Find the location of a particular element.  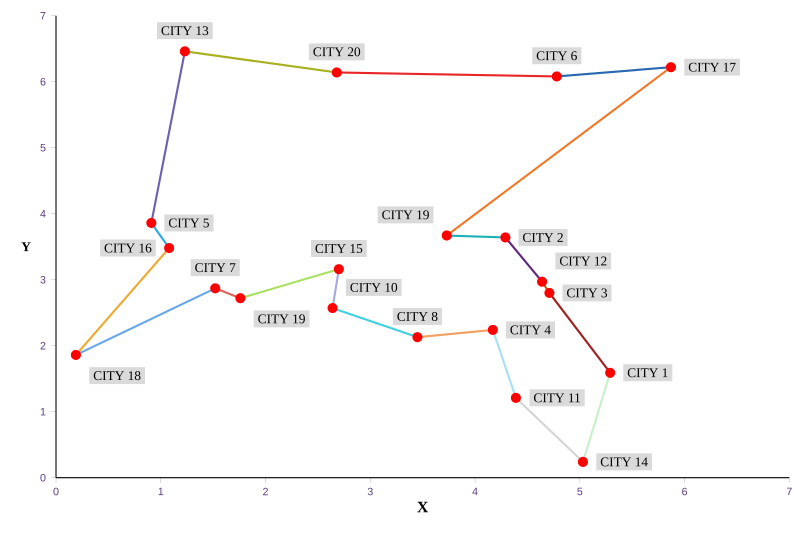

x-tick-label: 4 is located at coordinates (475, 492).